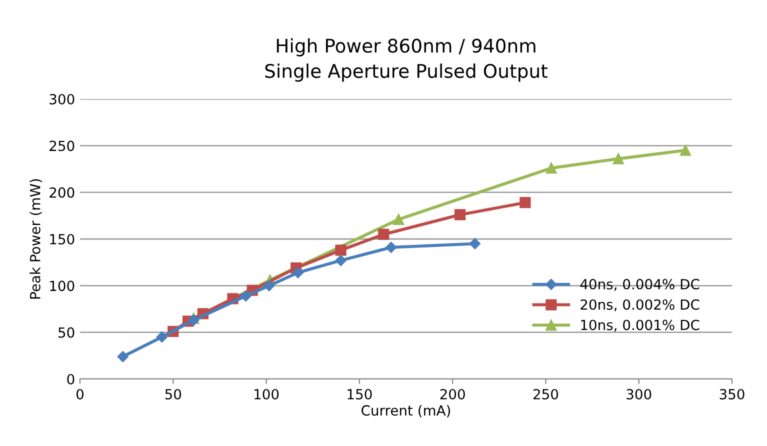 The height and width of the screenshot is (446, 767). I want to click on y-axis-title: Peak Power (mW), so click(36, 239).